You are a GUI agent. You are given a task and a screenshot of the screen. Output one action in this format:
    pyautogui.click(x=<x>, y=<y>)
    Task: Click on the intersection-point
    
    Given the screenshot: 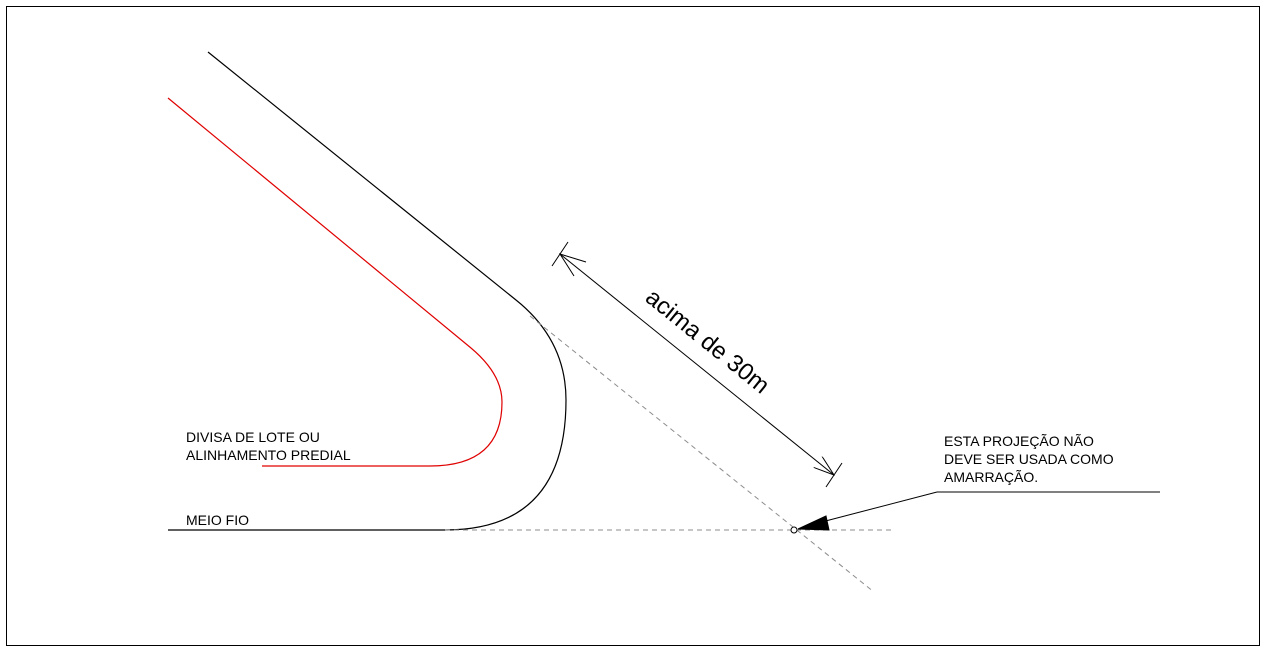 What is the action you would take?
    pyautogui.click(x=794, y=530)
    